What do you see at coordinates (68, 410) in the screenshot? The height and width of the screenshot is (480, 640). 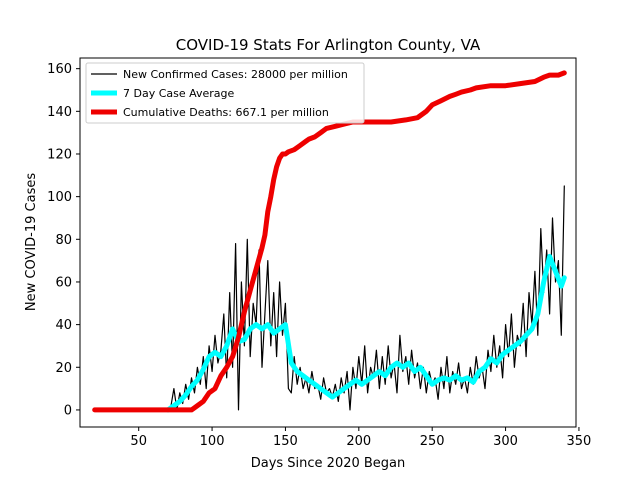 I see `y-tick-label: 0` at bounding box center [68, 410].